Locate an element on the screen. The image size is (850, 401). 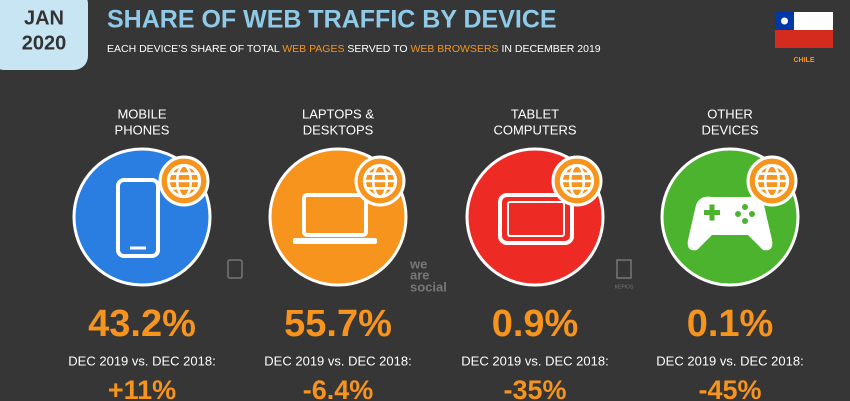
share-value: 55.7% is located at coordinates (338, 324).